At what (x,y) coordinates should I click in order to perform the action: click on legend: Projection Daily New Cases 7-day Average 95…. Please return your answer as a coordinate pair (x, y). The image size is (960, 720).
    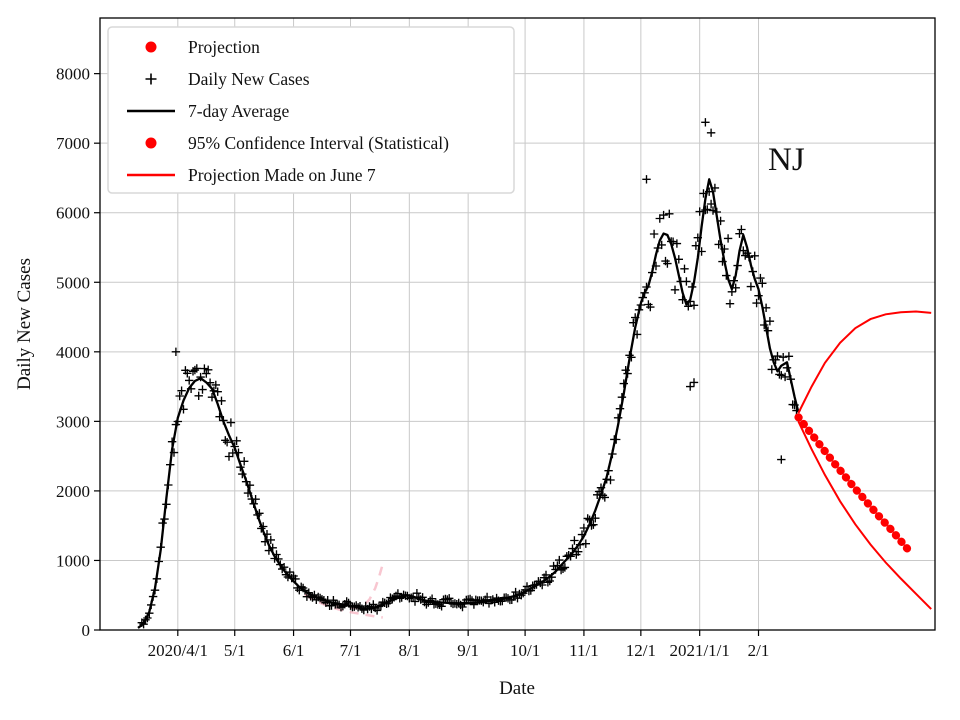
    Looking at the image, I should click on (311, 110).